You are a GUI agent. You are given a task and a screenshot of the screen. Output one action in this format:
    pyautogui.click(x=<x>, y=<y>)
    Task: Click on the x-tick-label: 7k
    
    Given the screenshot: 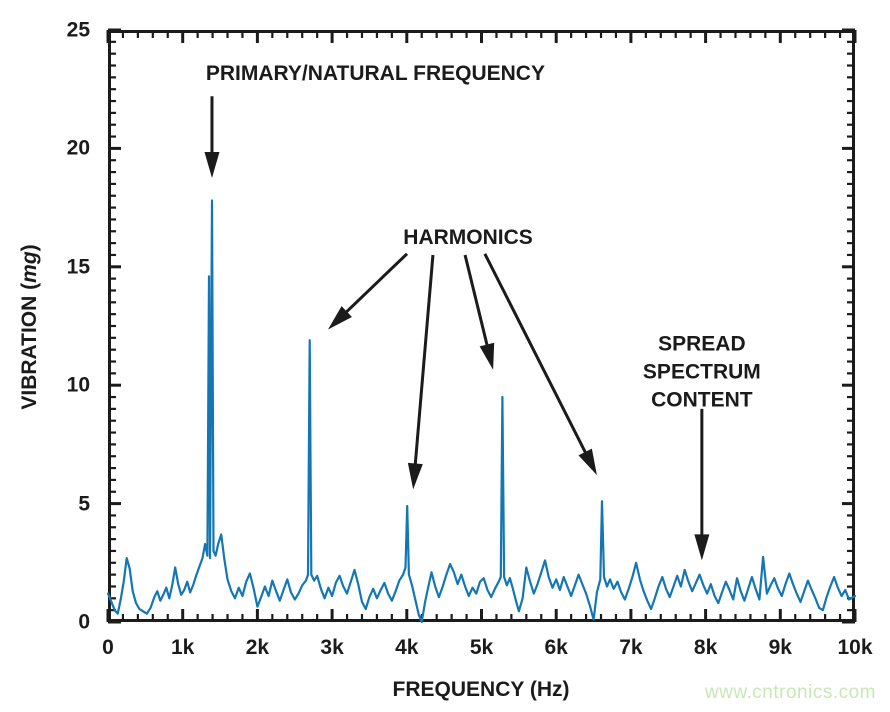 What is the action you would take?
    pyautogui.click(x=631, y=647)
    